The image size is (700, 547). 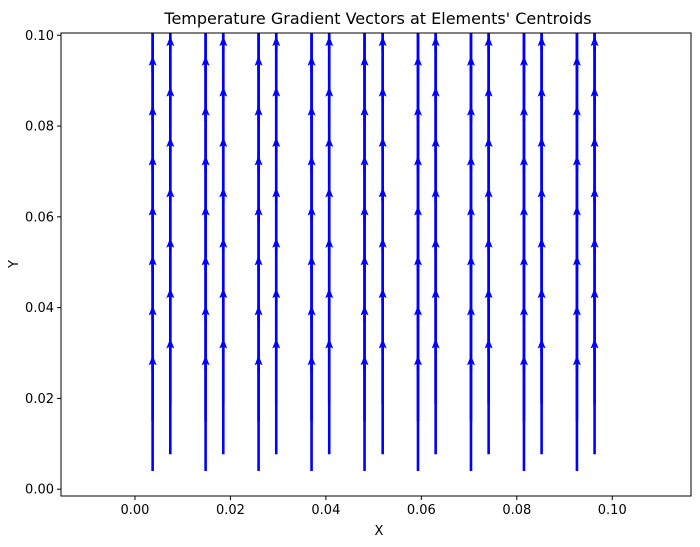 I want to click on x-tick-label: 0.08, so click(x=516, y=510).